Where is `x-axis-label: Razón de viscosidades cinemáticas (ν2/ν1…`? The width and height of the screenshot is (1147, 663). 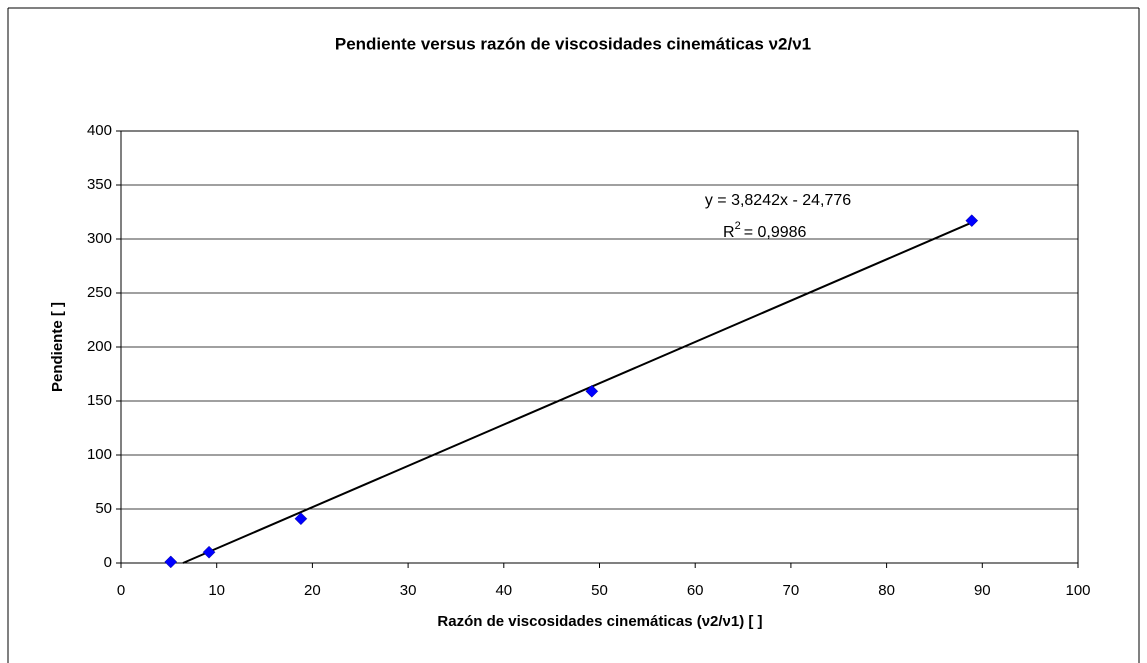 x-axis-label: Razón de viscosidades cinemáticas (ν2/ν1… is located at coordinates (599, 621).